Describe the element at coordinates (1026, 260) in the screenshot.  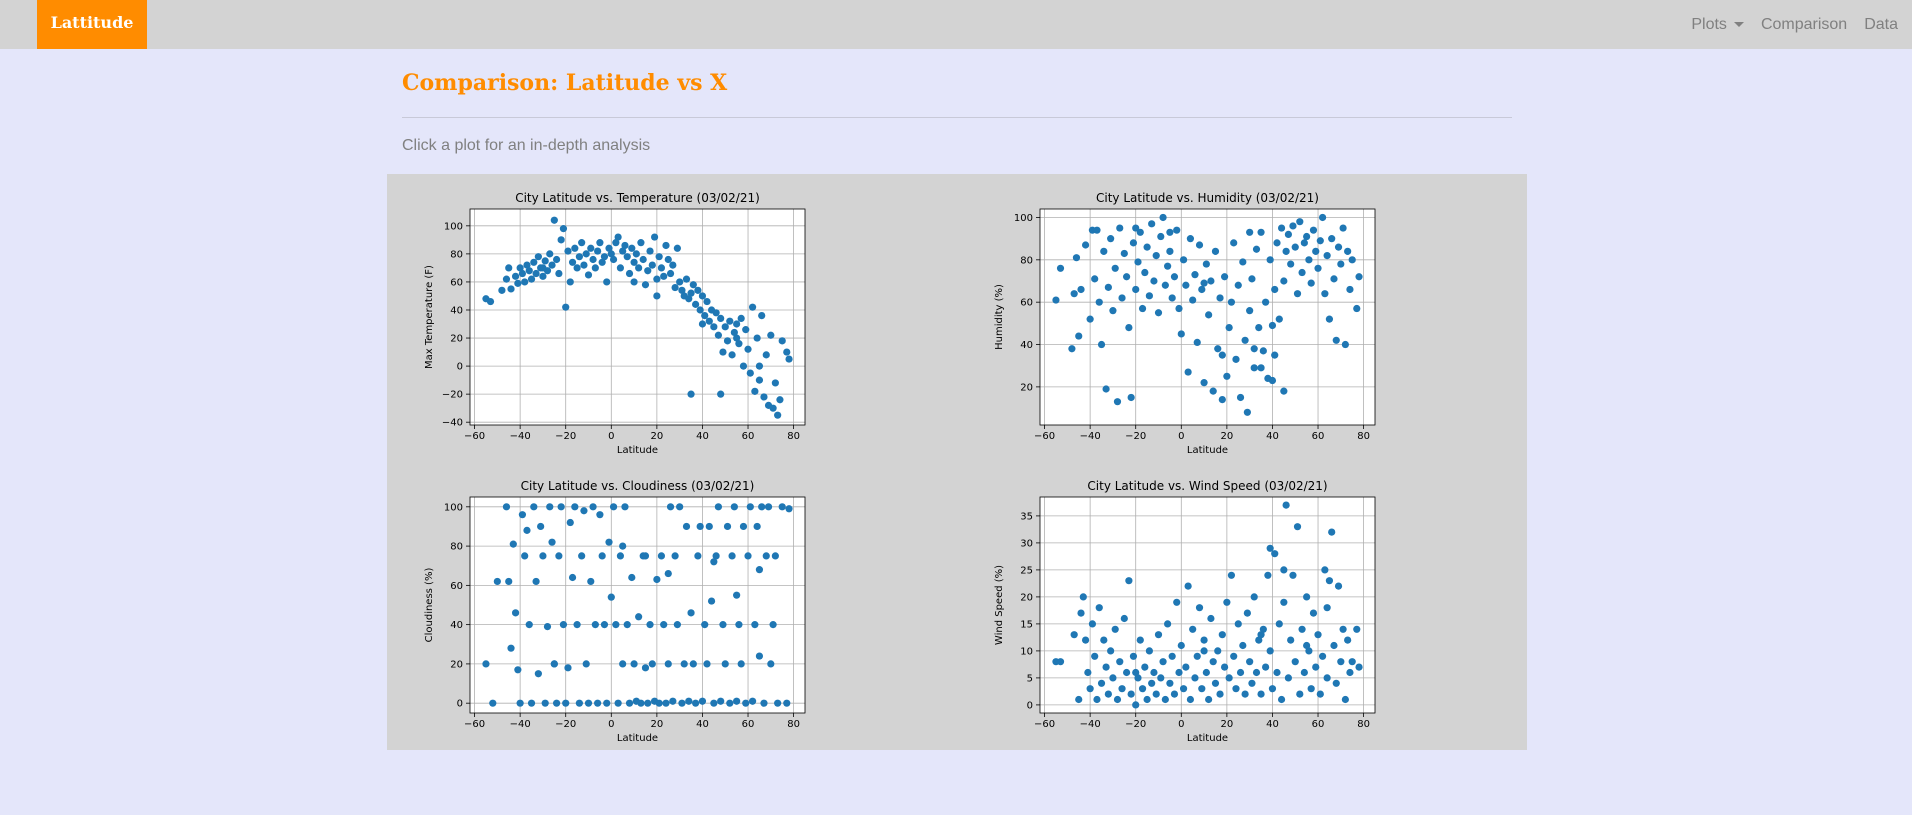
I see `chart-1-ytick-label: 80` at that location.